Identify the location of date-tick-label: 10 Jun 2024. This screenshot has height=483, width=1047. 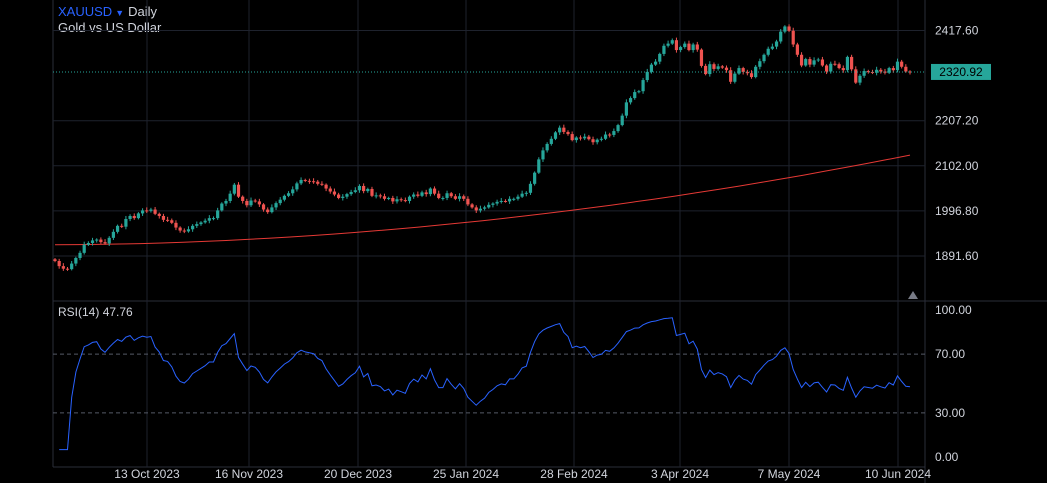
(898, 474).